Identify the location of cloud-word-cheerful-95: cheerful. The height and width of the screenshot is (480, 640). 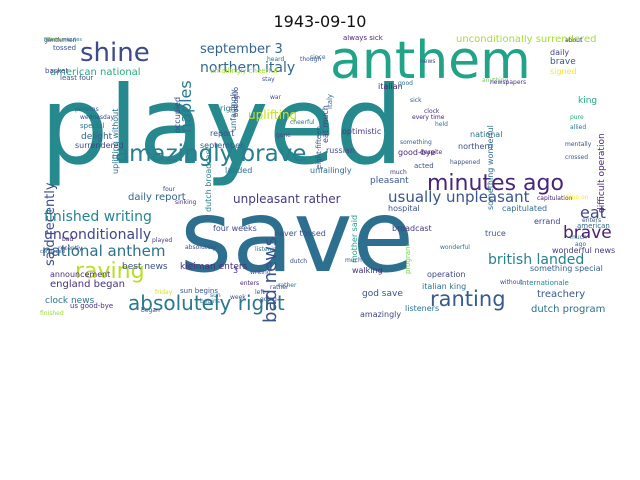
(302, 122).